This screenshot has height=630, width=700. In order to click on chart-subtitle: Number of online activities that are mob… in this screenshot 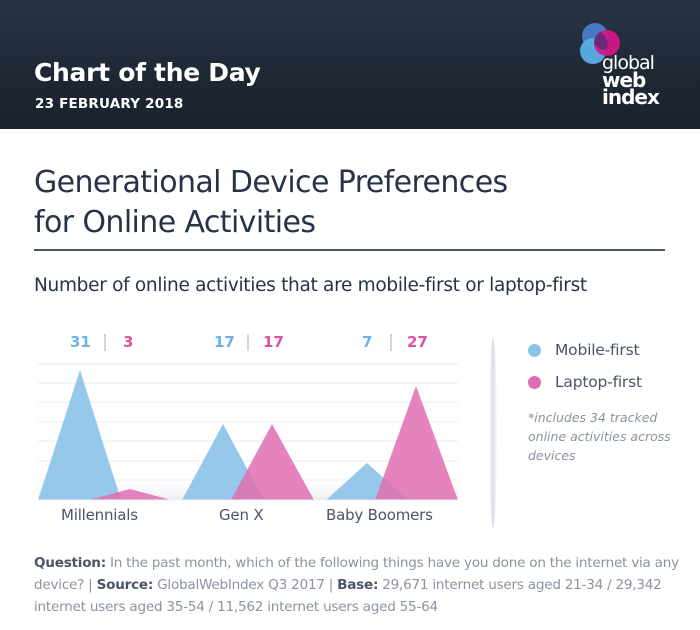, I will do `click(310, 285)`.